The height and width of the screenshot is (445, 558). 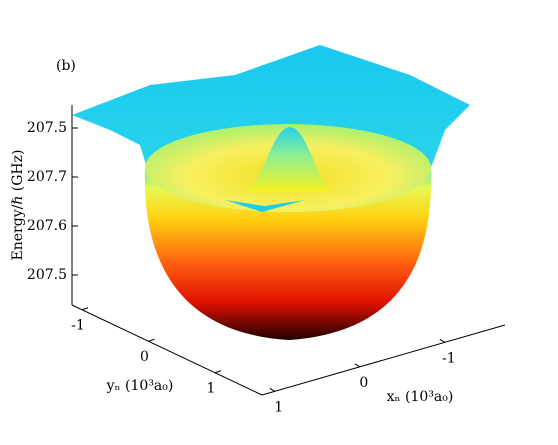 I want to click on x-tick-label: -1, so click(x=449, y=358).